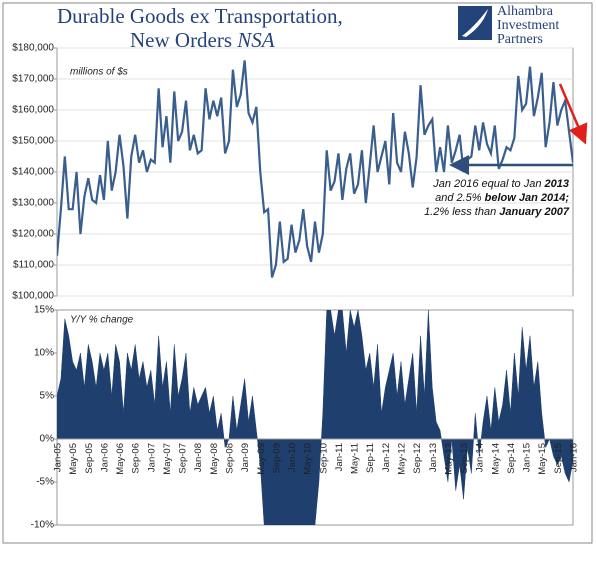  What do you see at coordinates (461, 212) in the screenshot?
I see `annotation-text: 1.2% less than` at bounding box center [461, 212].